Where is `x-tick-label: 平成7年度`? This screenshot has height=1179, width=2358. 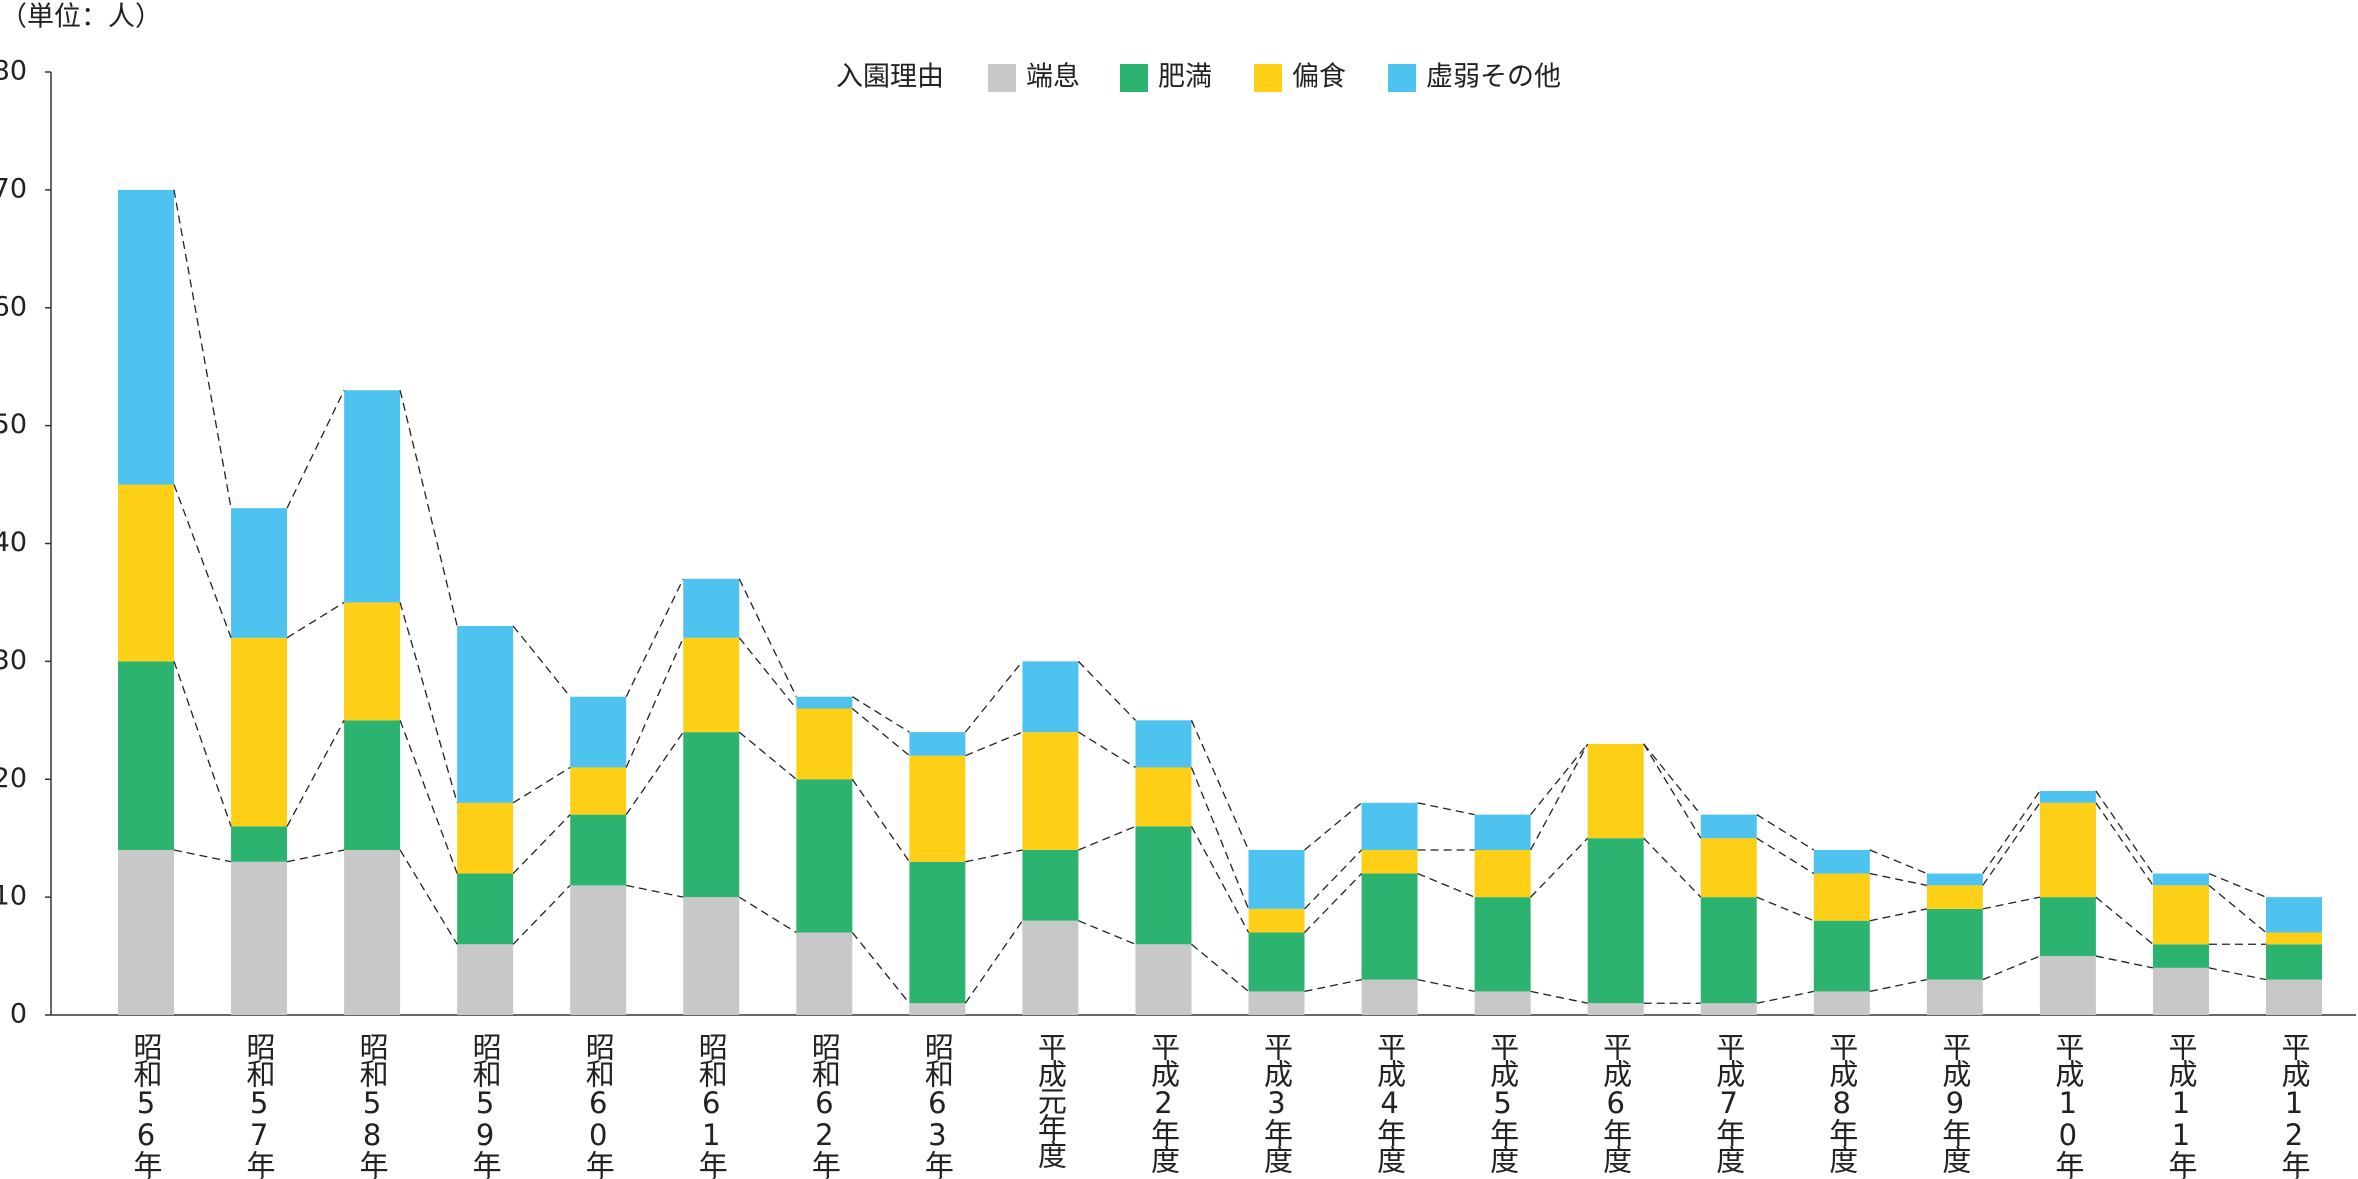 x-tick-label: 平成7年度 is located at coordinates (1729, 1103).